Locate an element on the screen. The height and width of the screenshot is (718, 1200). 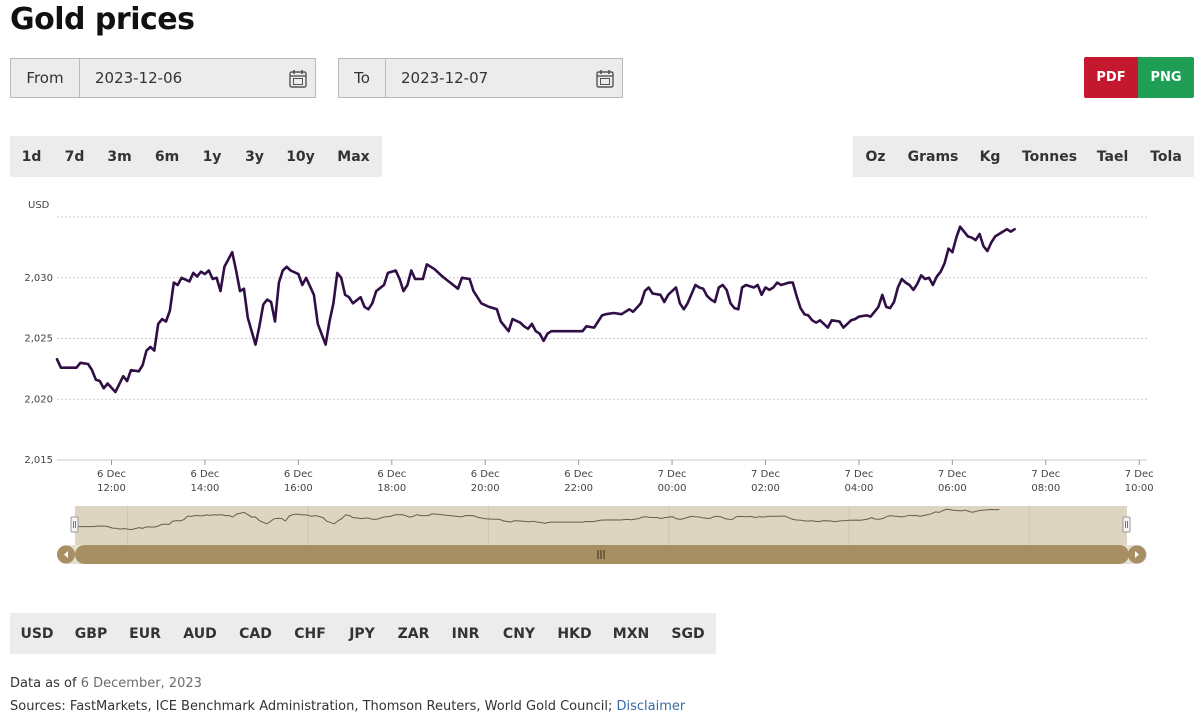
y-tick-label: 2,030 is located at coordinates (38, 278).